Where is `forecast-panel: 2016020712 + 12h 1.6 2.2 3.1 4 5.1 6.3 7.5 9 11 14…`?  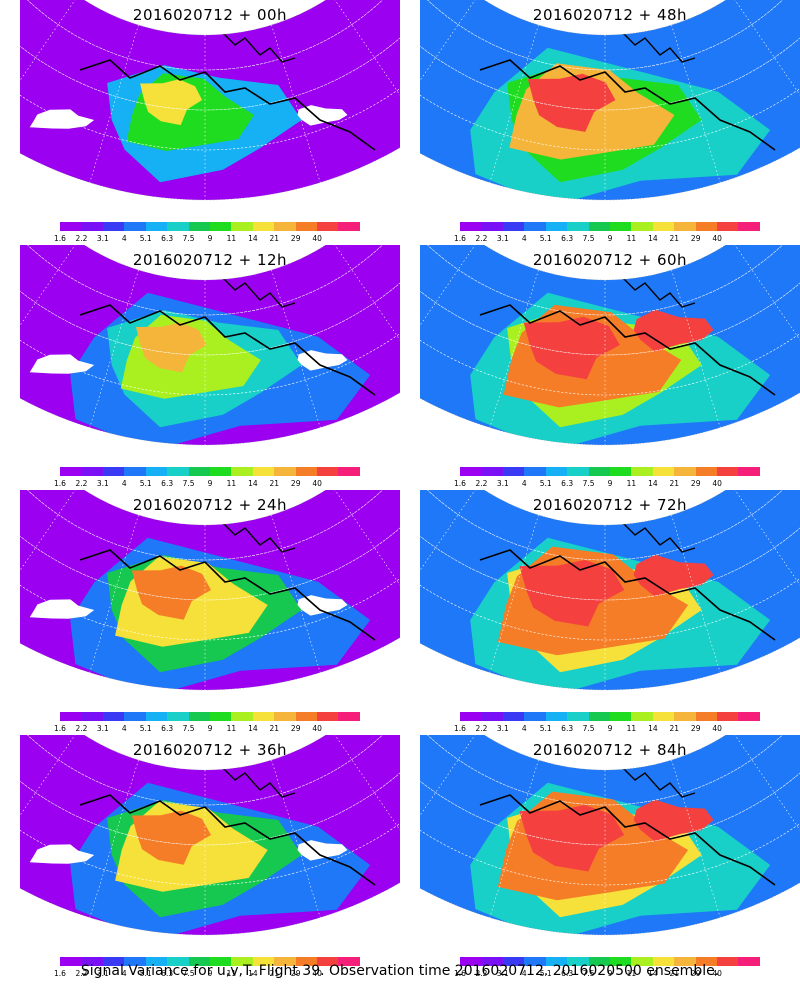
forecast-panel: 2016020712 + 12h 1.6 2.2 3.1 4 5.1 6.3 7.5 9 11 14… is located at coordinates (210, 366).